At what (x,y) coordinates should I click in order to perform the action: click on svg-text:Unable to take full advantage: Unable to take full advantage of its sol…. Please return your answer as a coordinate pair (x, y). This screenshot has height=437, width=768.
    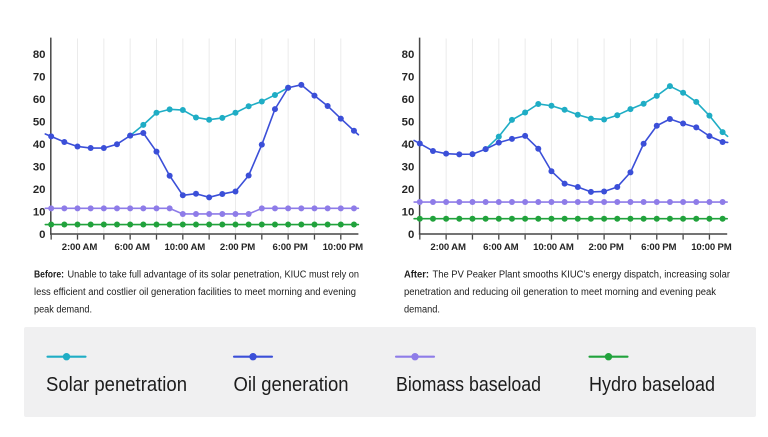
    Looking at the image, I should click on (214, 275).